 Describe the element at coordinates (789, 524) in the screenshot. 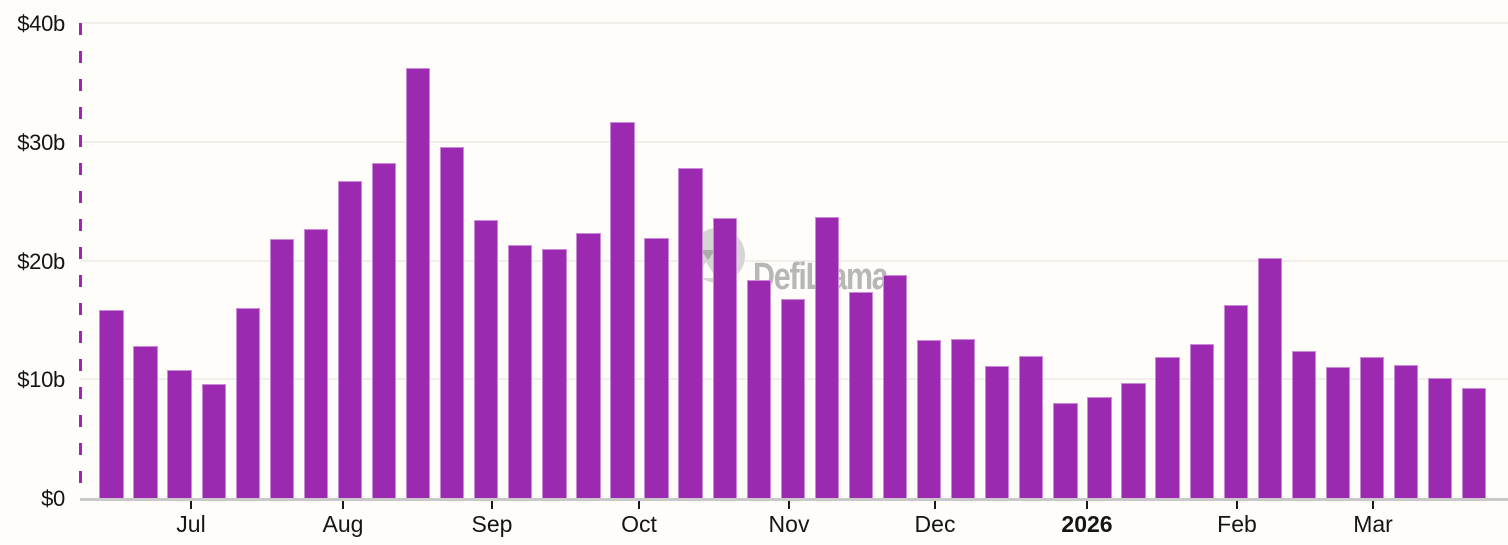

I see `x-axis-label-nov: Nov` at that location.